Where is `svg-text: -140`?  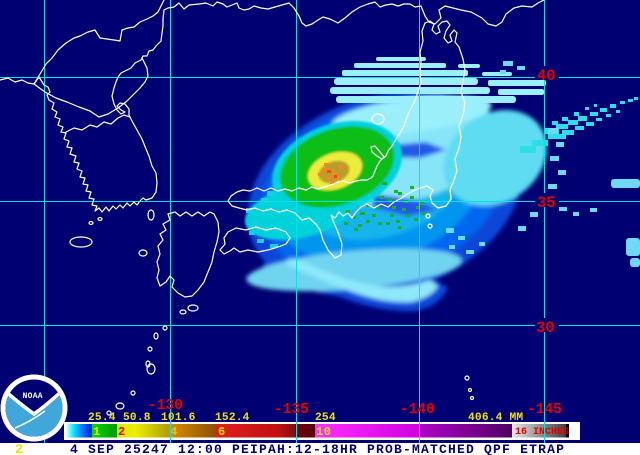 svg-text: -140 is located at coordinates (417, 410).